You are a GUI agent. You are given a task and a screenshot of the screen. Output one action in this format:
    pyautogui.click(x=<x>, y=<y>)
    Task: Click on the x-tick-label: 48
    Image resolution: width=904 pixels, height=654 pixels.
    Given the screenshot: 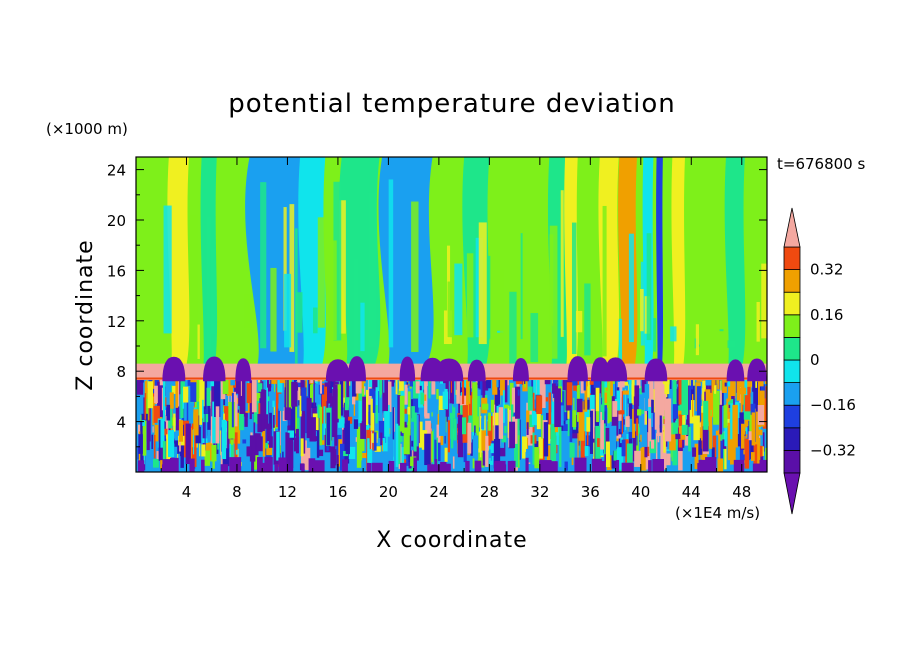 What is the action you would take?
    pyautogui.click(x=741, y=492)
    